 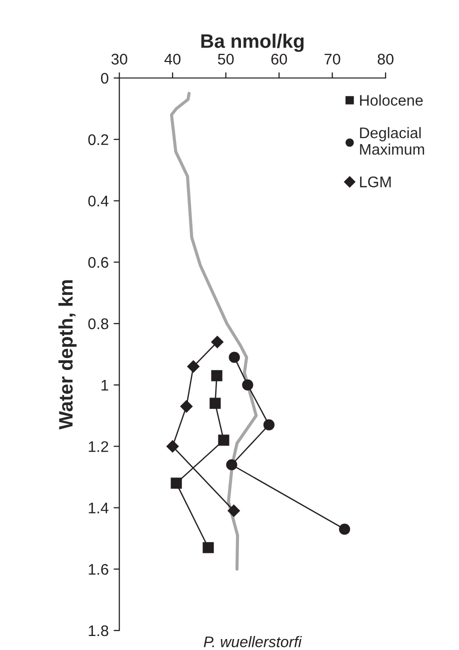 What do you see at coordinates (214, 331) in the screenshot?
I see `line-series` at bounding box center [214, 331].